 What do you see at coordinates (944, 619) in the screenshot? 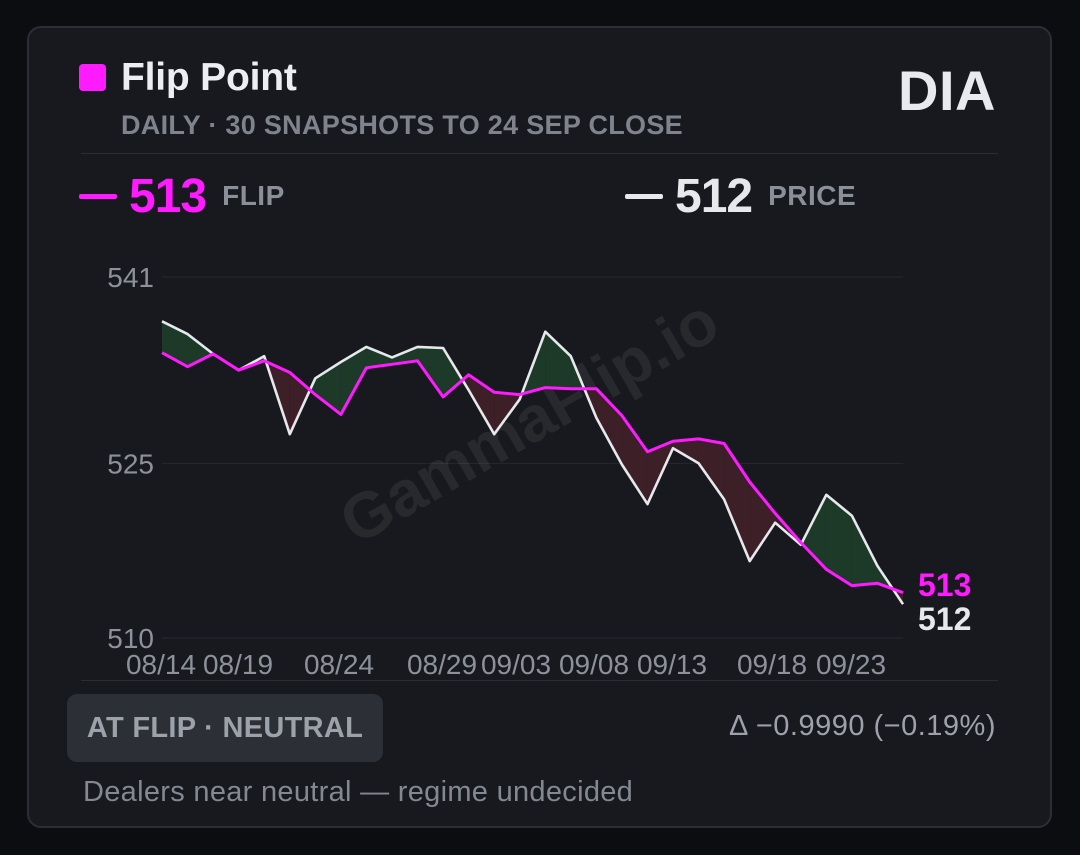
I see `price-end-label: 512` at bounding box center [944, 619].